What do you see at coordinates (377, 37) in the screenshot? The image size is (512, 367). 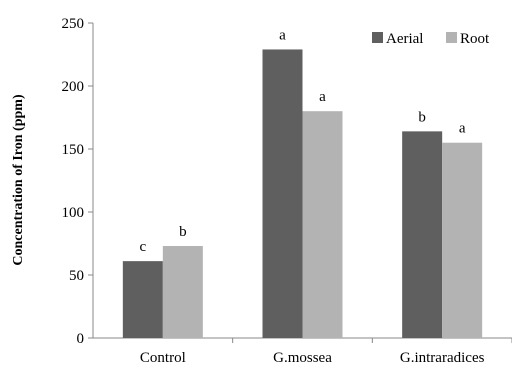 I see `legend-swatch-aerial` at bounding box center [377, 37].